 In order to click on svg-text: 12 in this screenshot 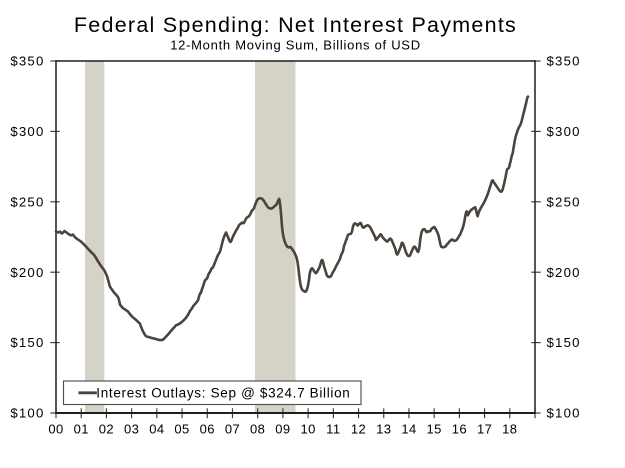, I will do `click(358, 428)`.